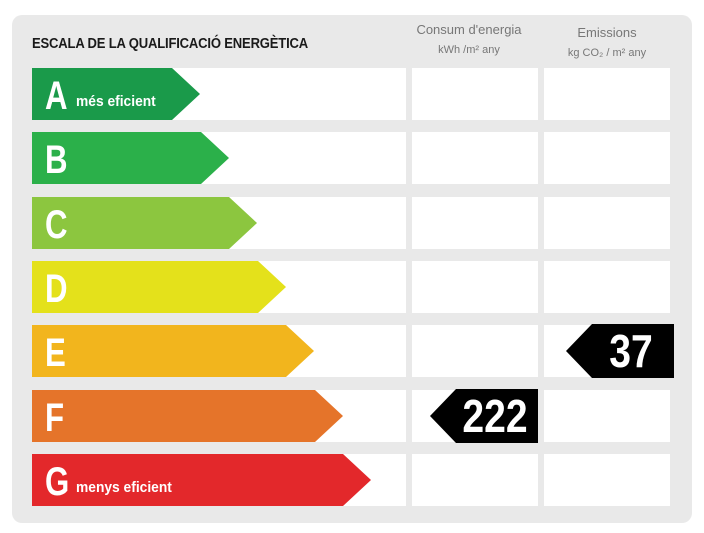  I want to click on consum-value-badge-value: 222, so click(495, 416).